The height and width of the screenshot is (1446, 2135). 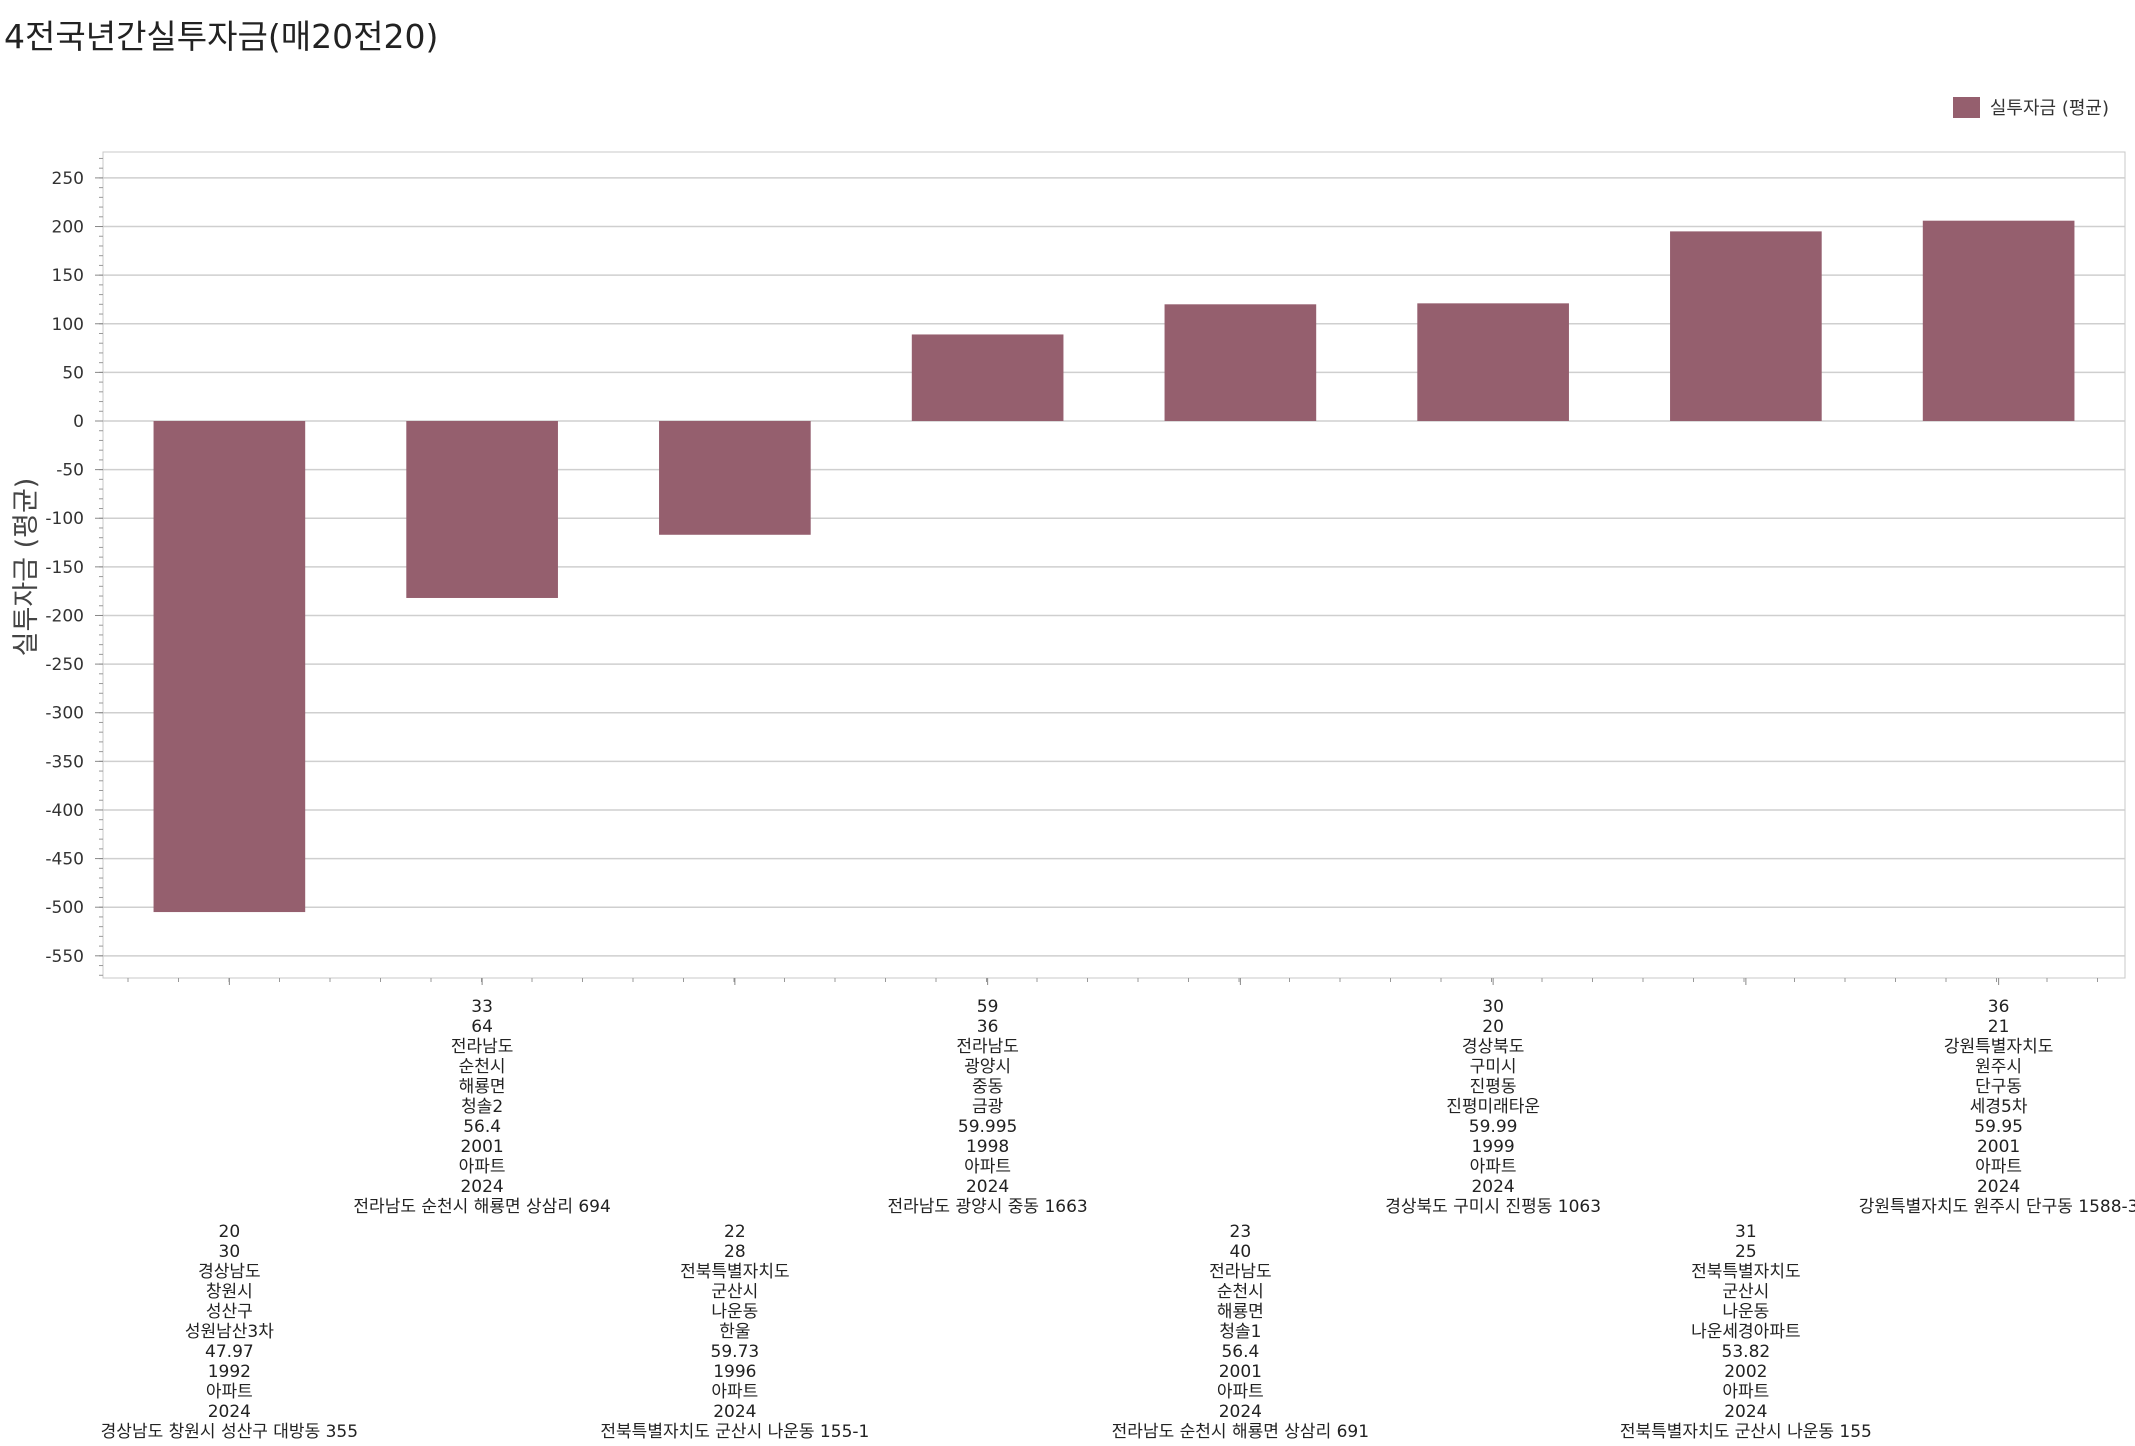 I want to click on legend: 실투자금 (평균), so click(x=2030, y=107).